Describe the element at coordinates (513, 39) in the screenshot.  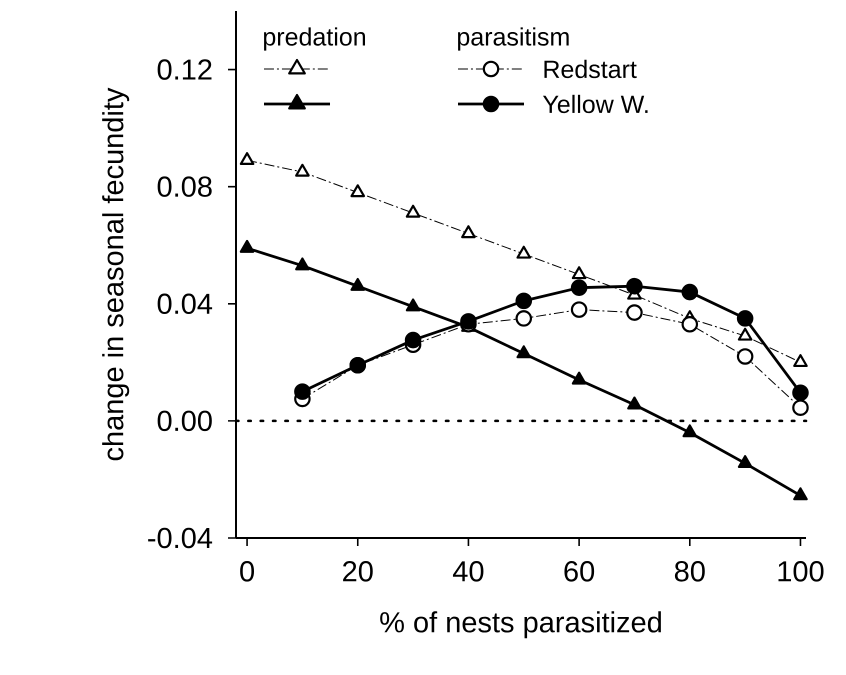
I see `annotation: parasitism` at that location.